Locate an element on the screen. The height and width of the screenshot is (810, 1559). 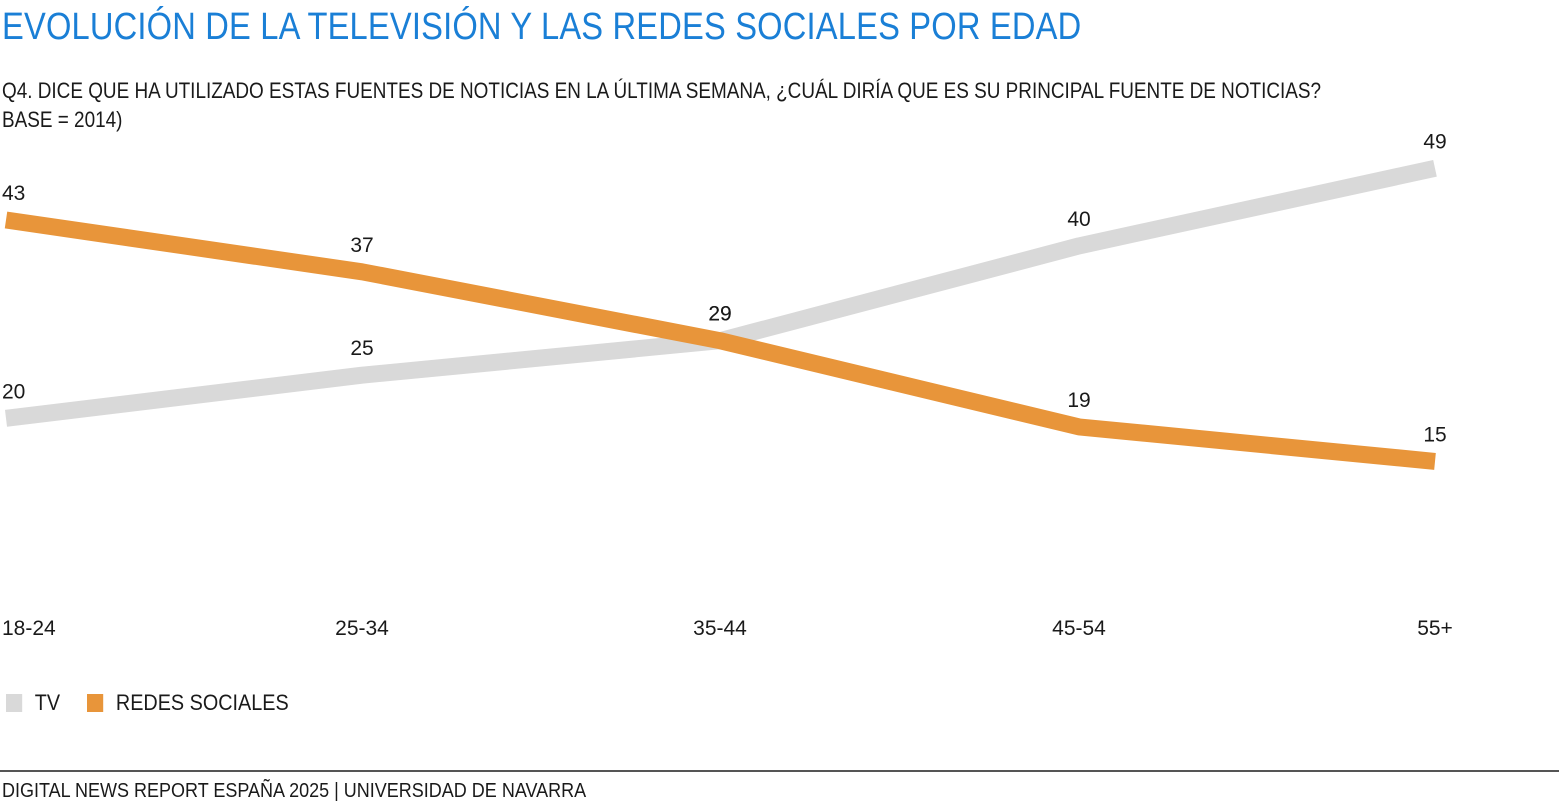
x-tick-label-55: 55+ is located at coordinates (1435, 628).